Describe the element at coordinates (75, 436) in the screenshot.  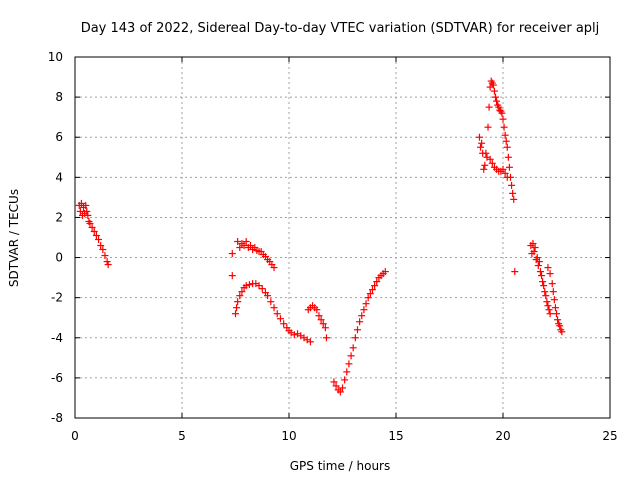
I see `x-tick-label: 0` at that location.